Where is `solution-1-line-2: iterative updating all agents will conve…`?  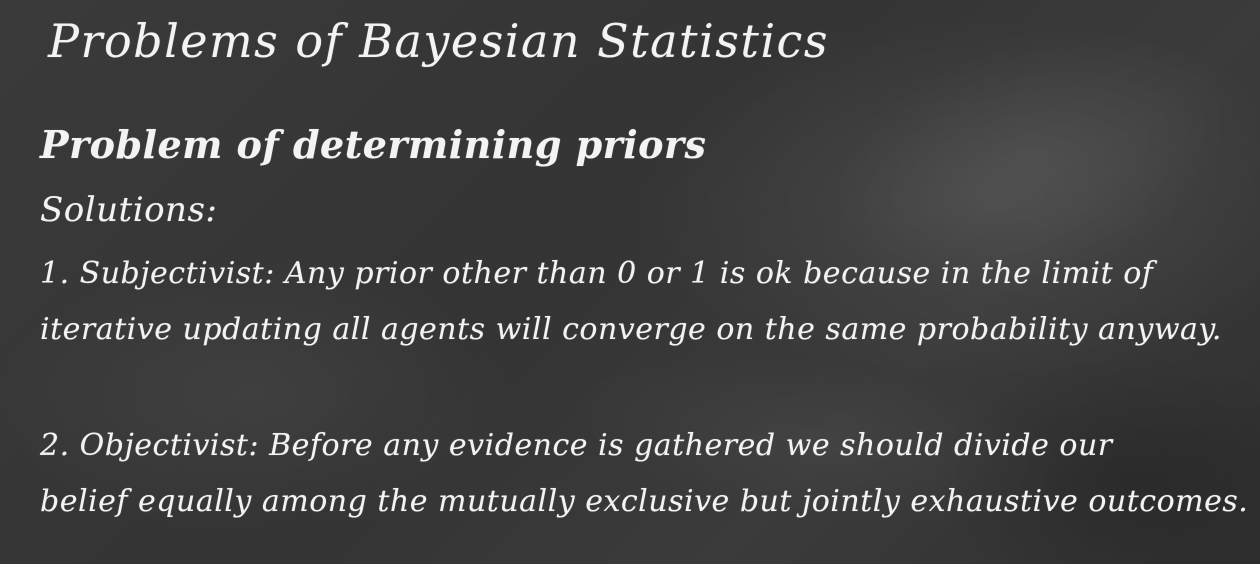
solution-1-line-2: iterative updating all agents will conve… is located at coordinates (631, 329).